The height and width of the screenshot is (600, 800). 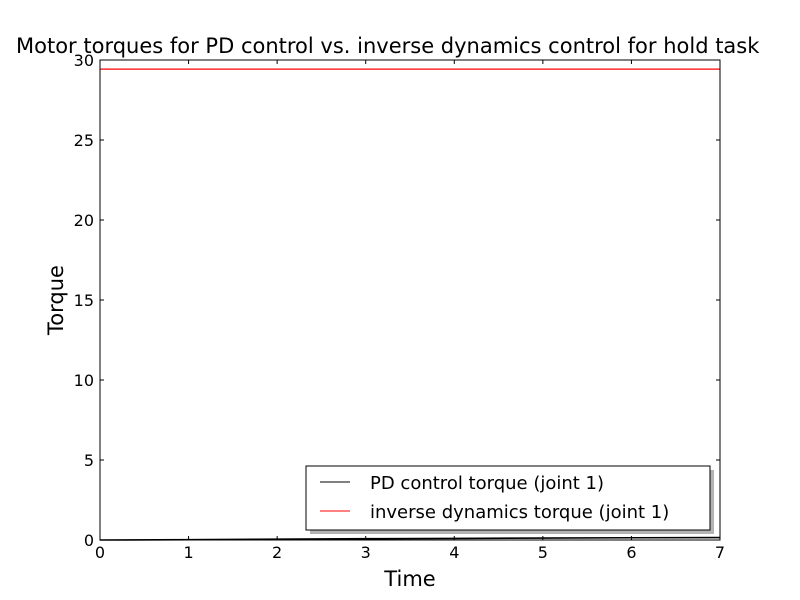 I want to click on y-axis-label: Torque, so click(x=56, y=300).